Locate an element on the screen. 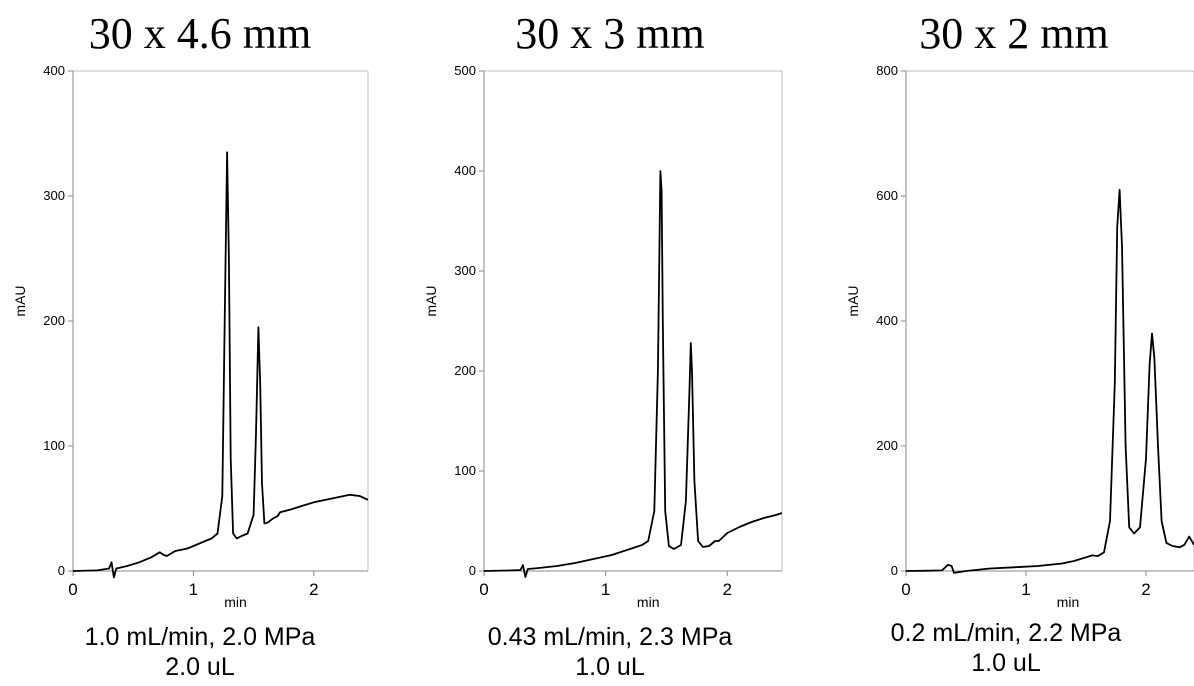 This screenshot has height=686, width=1194. y-tick-label: 500 is located at coordinates (465, 70).